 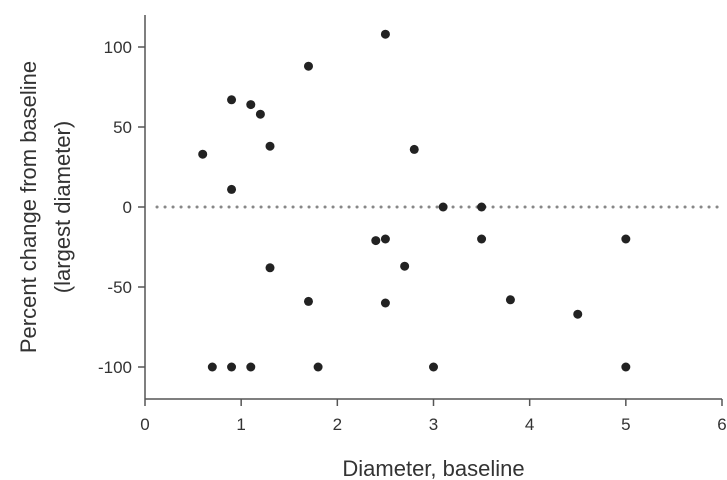 What do you see at coordinates (115, 367) in the screenshot?
I see `y-tick-label: -100` at bounding box center [115, 367].